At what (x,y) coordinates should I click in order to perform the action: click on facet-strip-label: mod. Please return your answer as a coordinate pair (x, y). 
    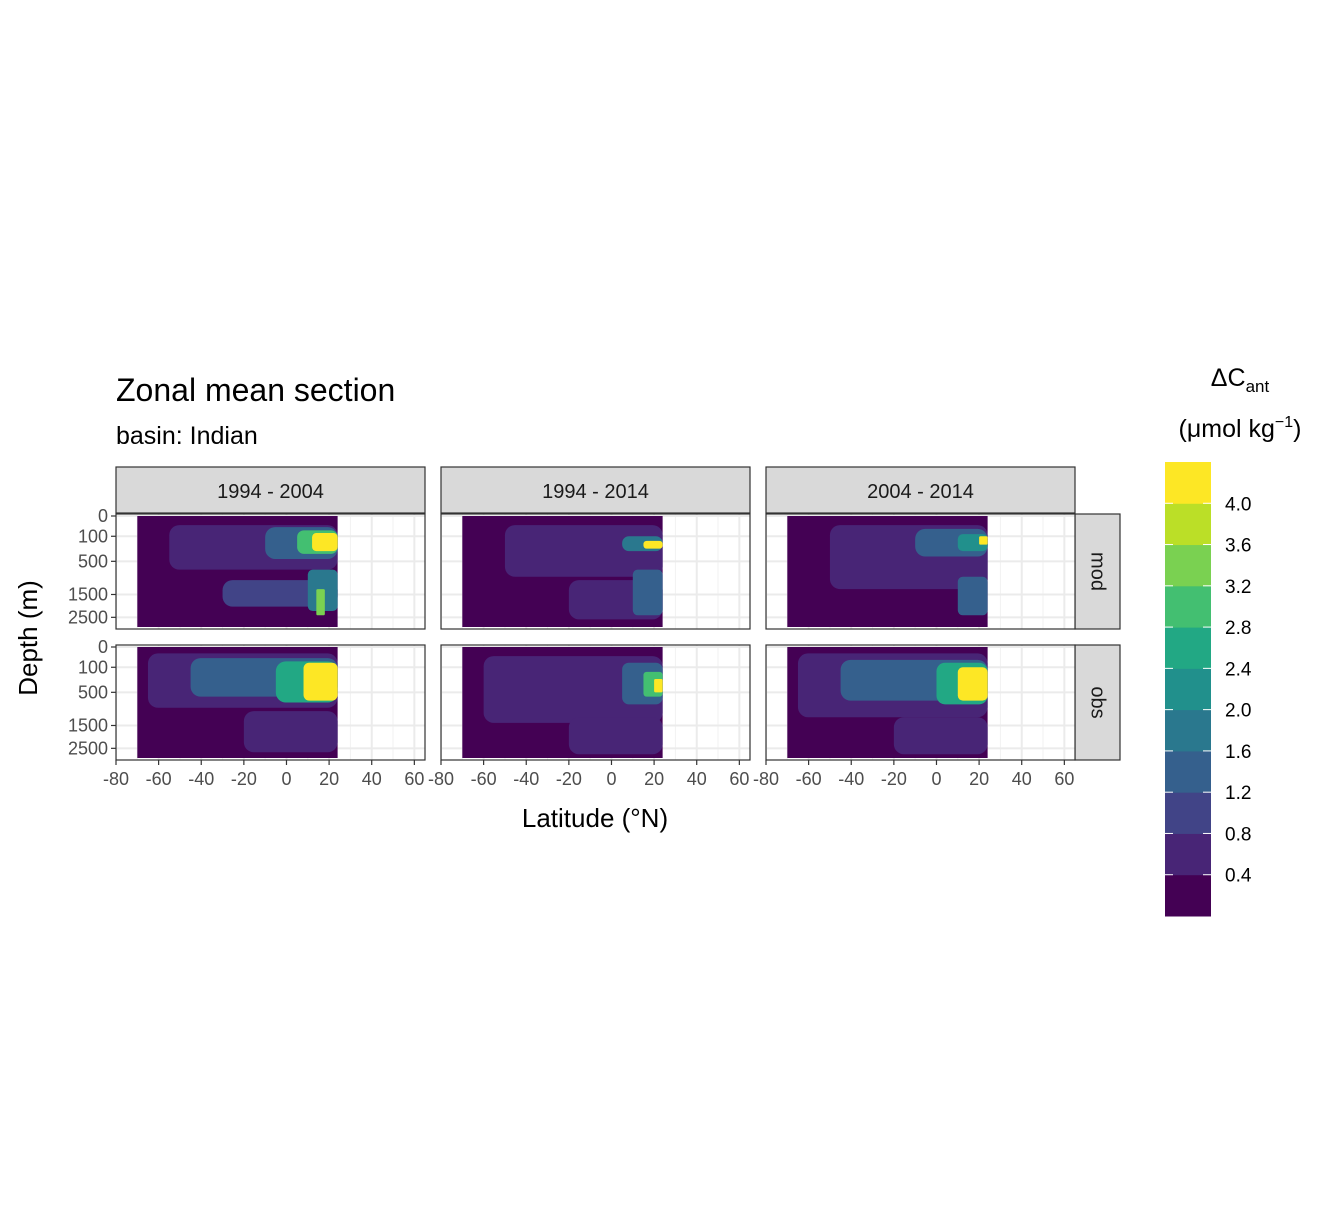
    Looking at the image, I should click on (1098, 571).